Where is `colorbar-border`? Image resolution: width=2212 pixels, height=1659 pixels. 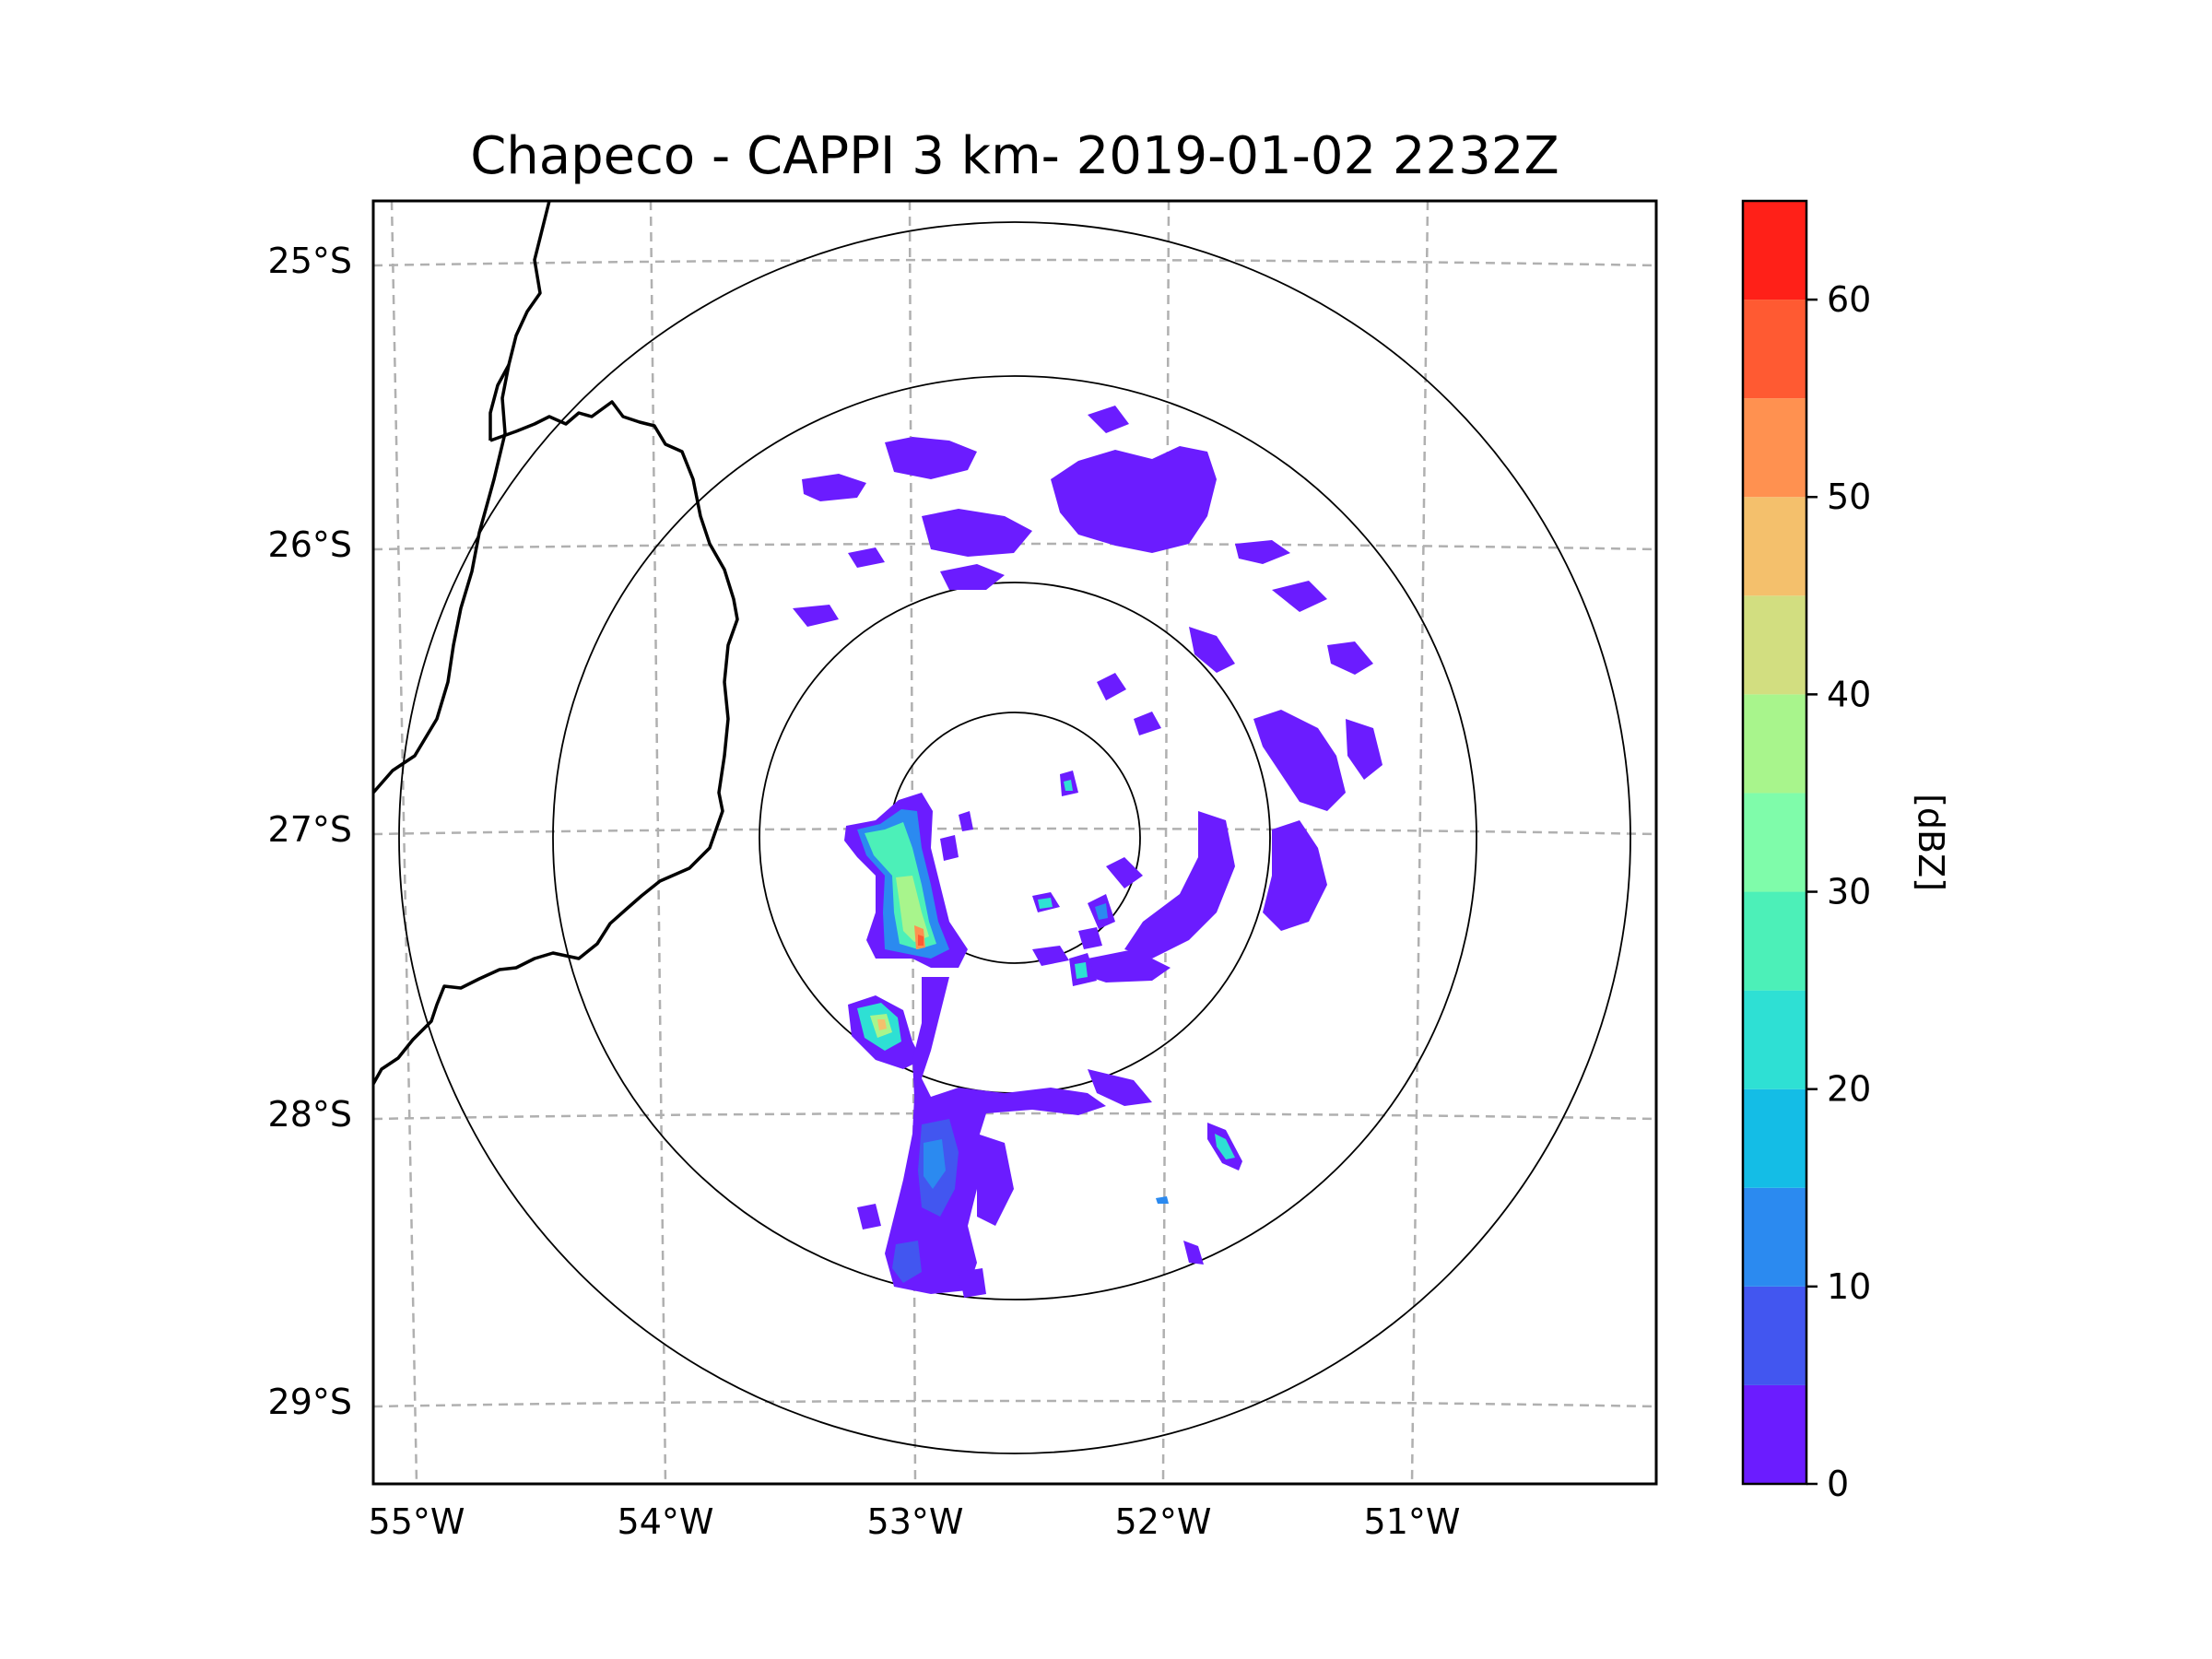
colorbar-border is located at coordinates (1774, 842).